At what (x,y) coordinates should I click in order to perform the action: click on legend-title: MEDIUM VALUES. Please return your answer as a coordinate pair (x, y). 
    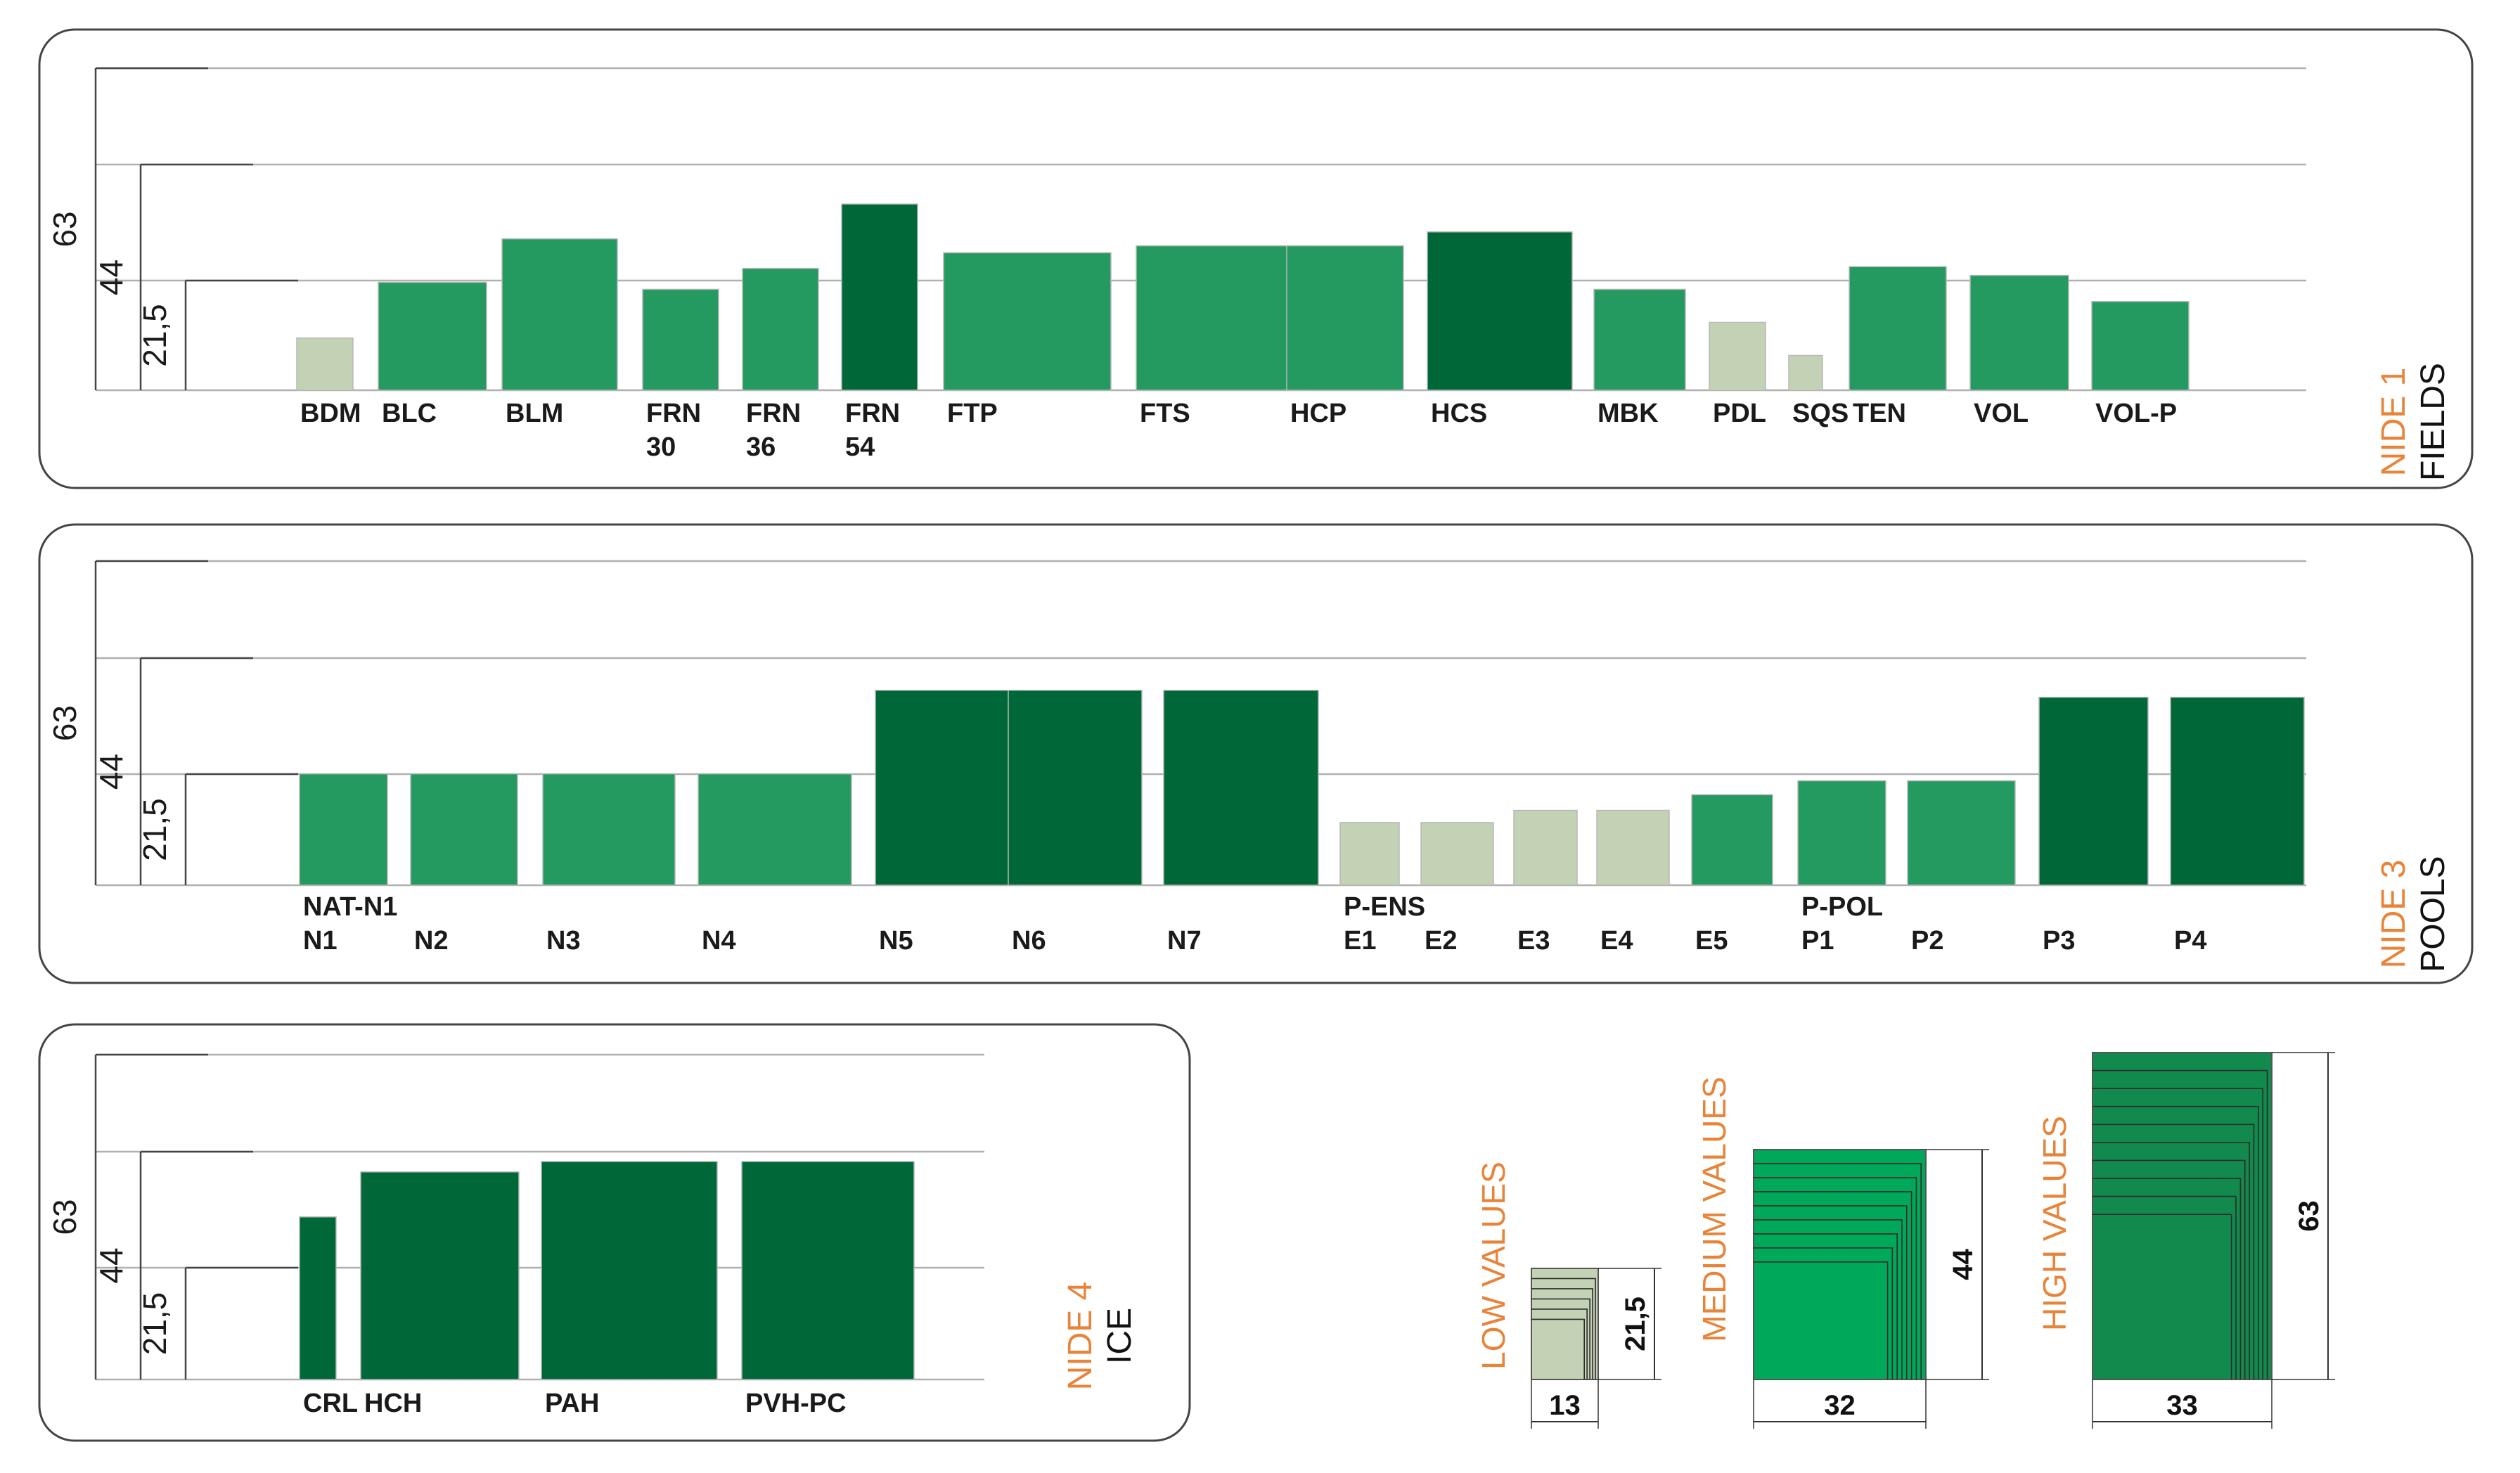
    Looking at the image, I should click on (1714, 1209).